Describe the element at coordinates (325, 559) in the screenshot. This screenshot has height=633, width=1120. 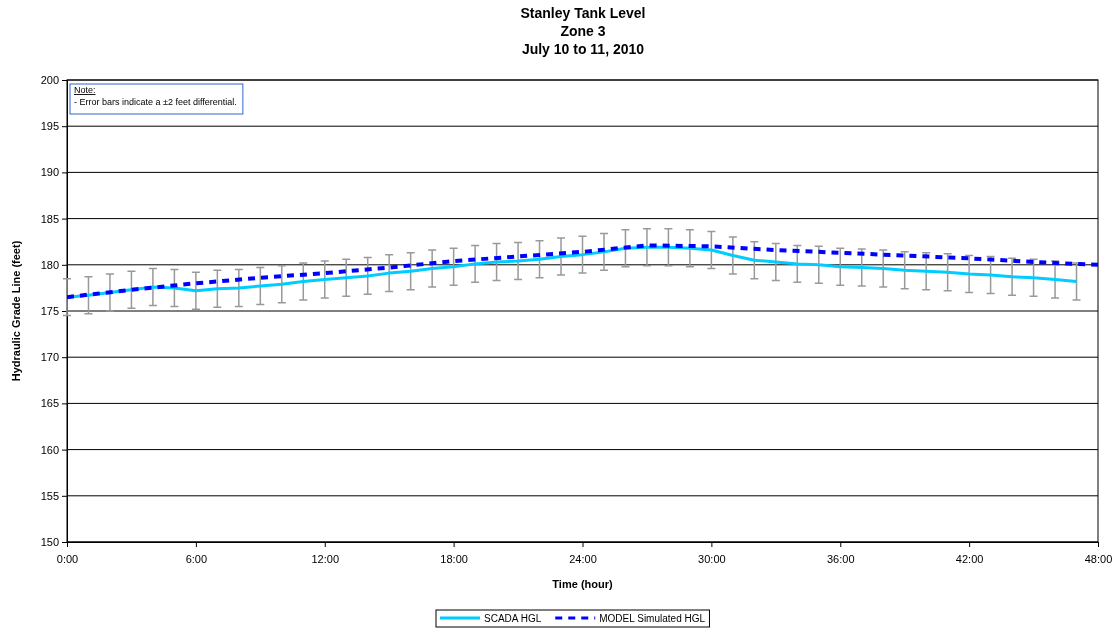
I see `x-tick-label: 12:00` at that location.